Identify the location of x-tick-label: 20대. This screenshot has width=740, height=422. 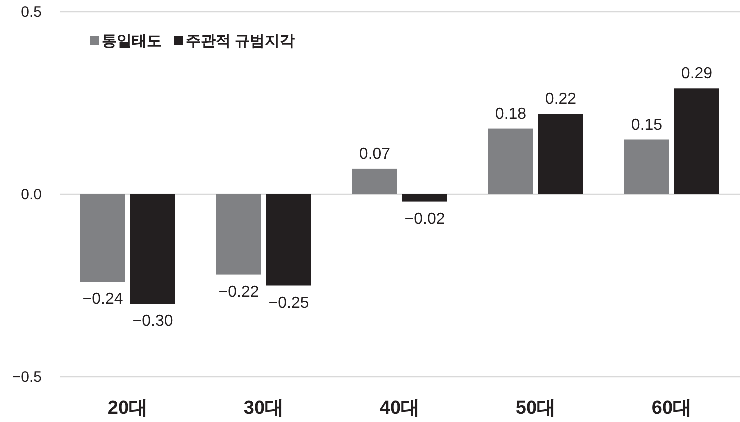
(128, 408).